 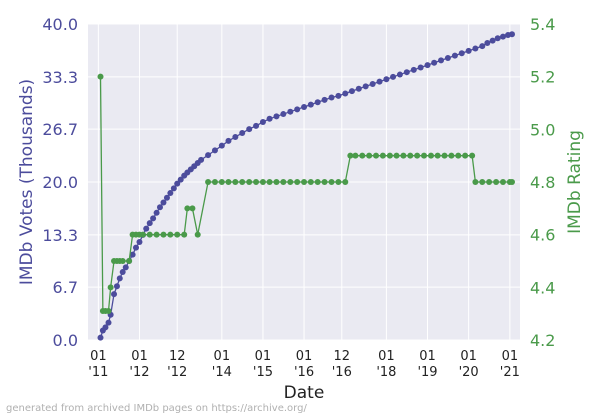 What do you see at coordinates (222, 364) in the screenshot?
I see `x-tick-label: 01'14` at bounding box center [222, 364].